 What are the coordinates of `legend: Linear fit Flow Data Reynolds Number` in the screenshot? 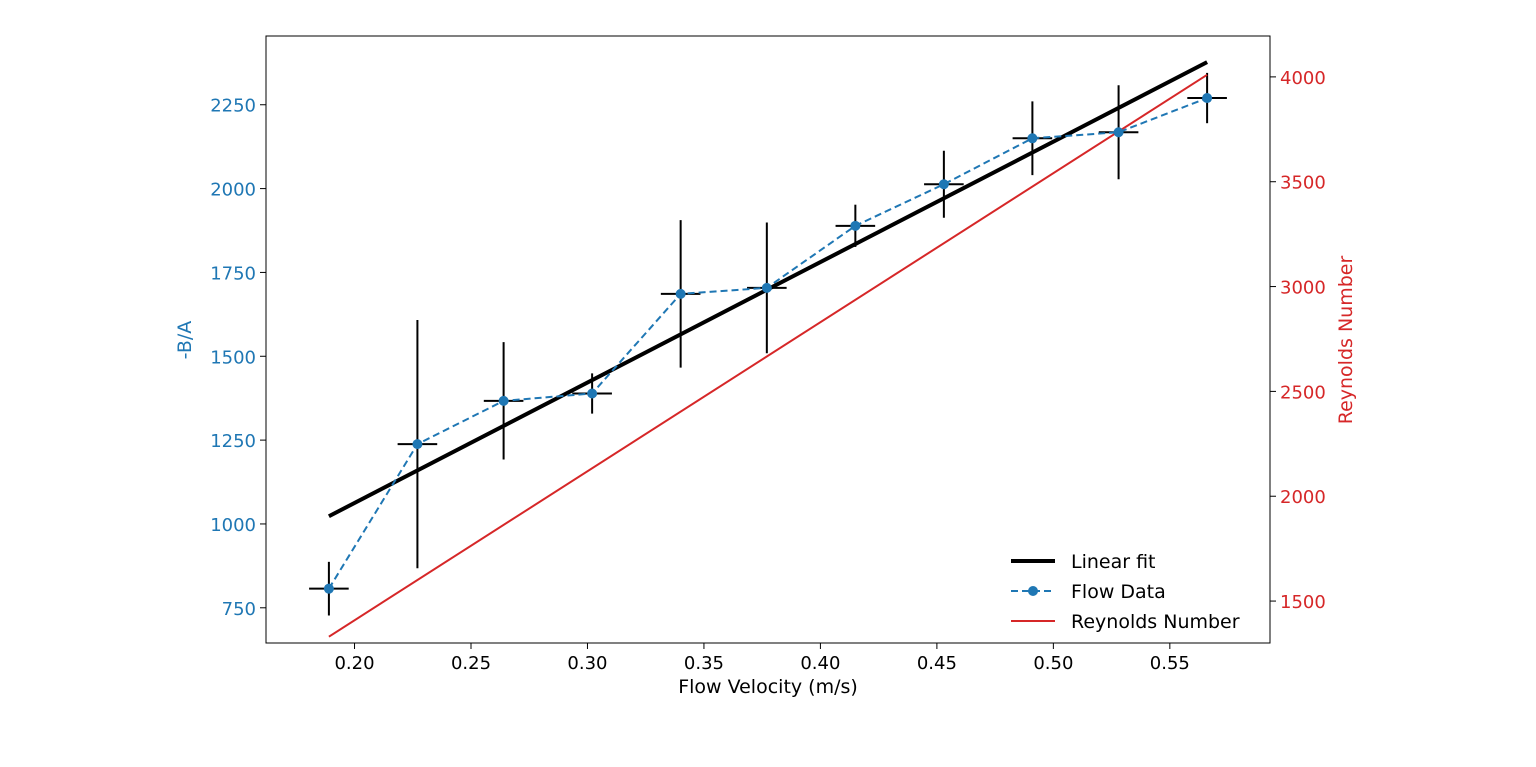 It's located at (1125, 592).